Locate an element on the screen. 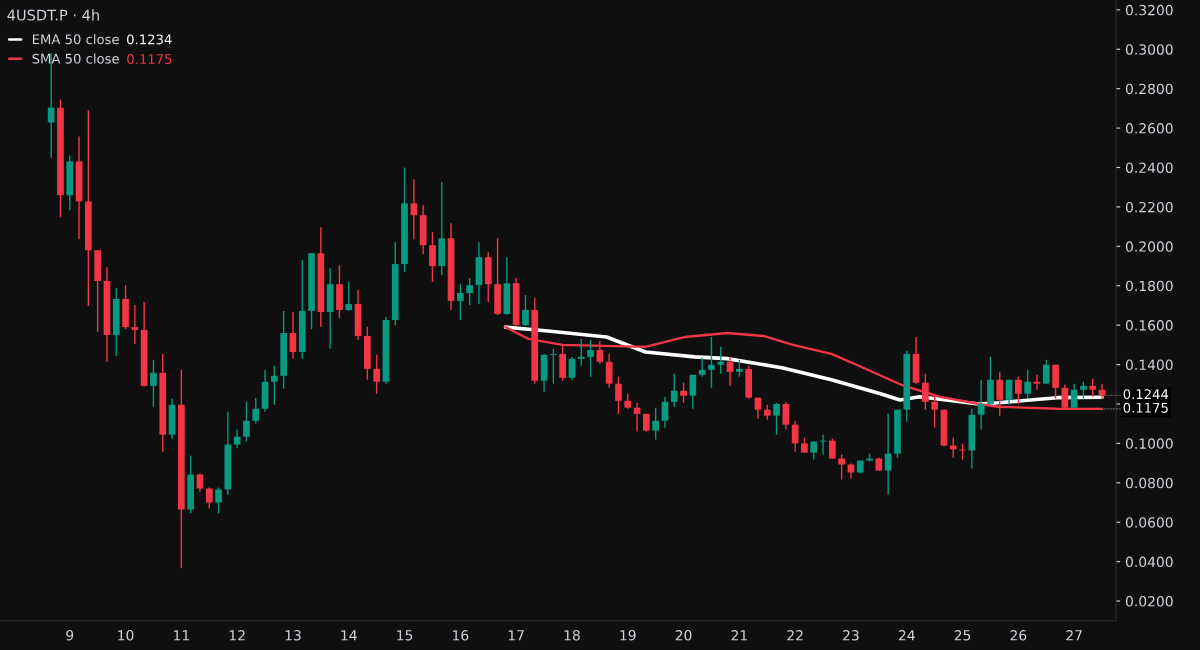  y-tick-label: 0.0400 is located at coordinates (1149, 562).